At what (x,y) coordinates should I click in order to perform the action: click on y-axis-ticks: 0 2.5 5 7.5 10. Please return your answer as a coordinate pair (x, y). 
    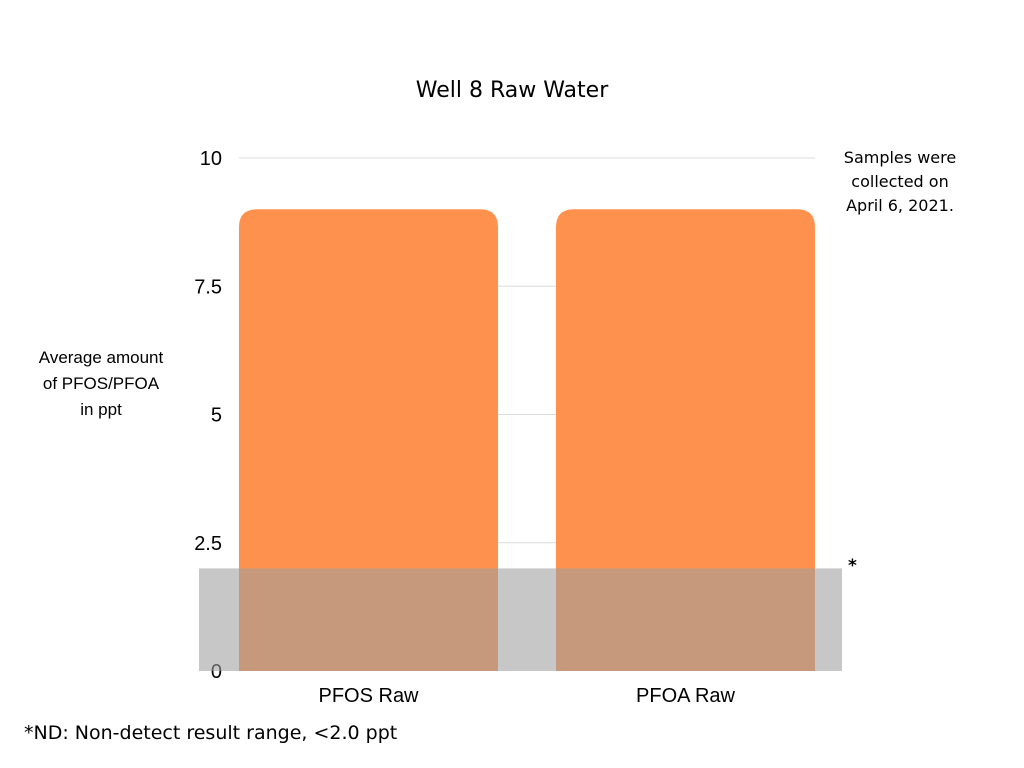
    Looking at the image, I should click on (208, 415).